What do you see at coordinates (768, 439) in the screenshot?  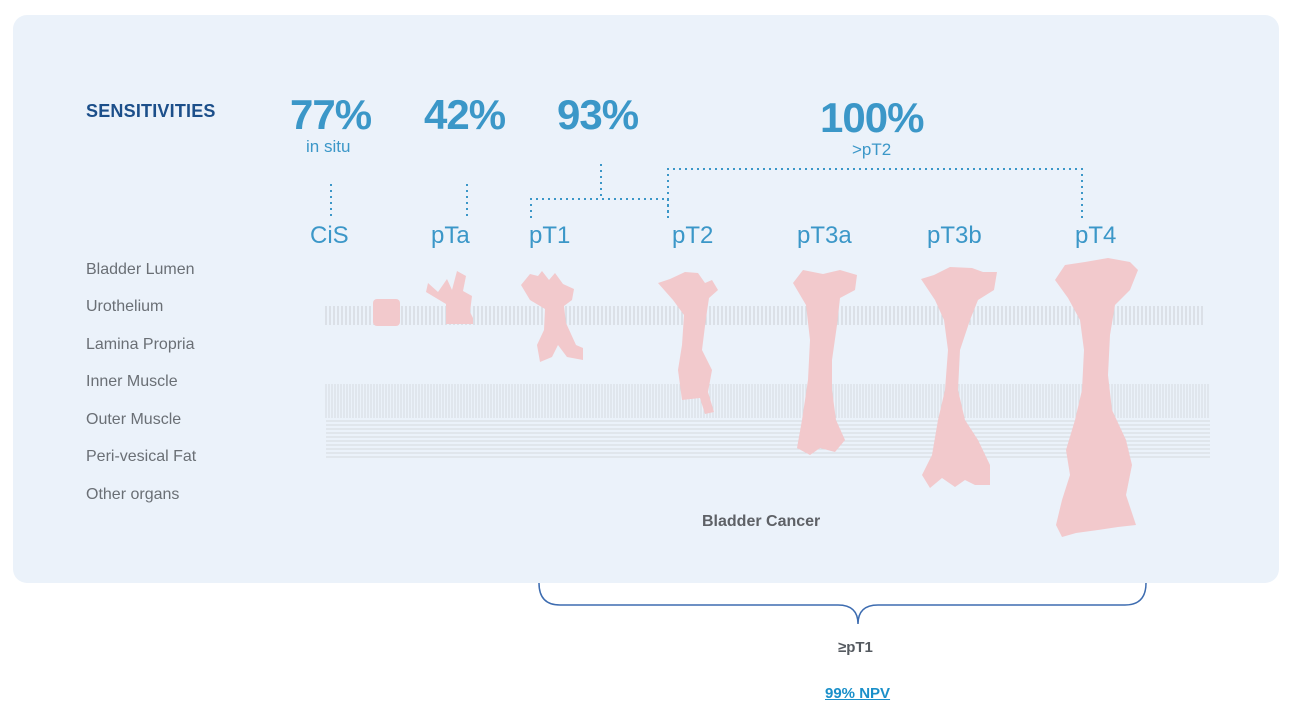 I see `fat-band` at bounding box center [768, 439].